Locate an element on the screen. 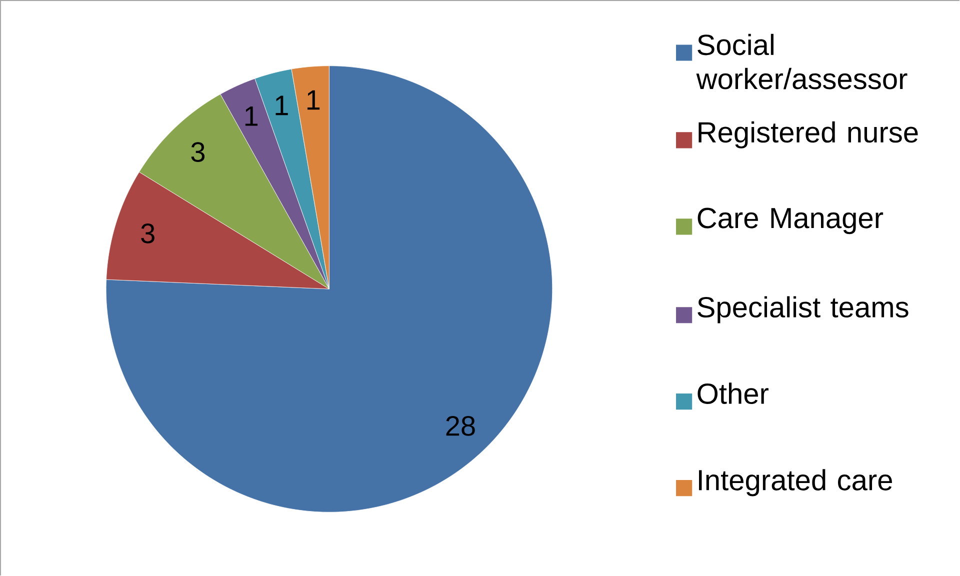 The image size is (960, 576). data-label: 28 is located at coordinates (460, 426).